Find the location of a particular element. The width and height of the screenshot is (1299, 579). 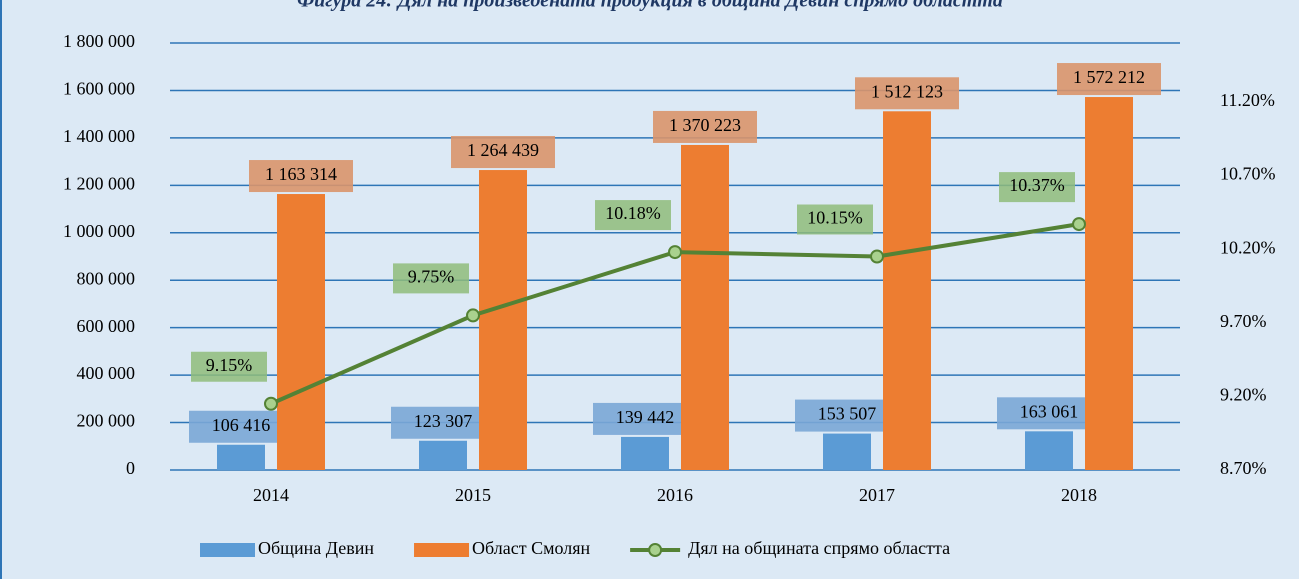

data-label: 123 307 is located at coordinates (443, 421).